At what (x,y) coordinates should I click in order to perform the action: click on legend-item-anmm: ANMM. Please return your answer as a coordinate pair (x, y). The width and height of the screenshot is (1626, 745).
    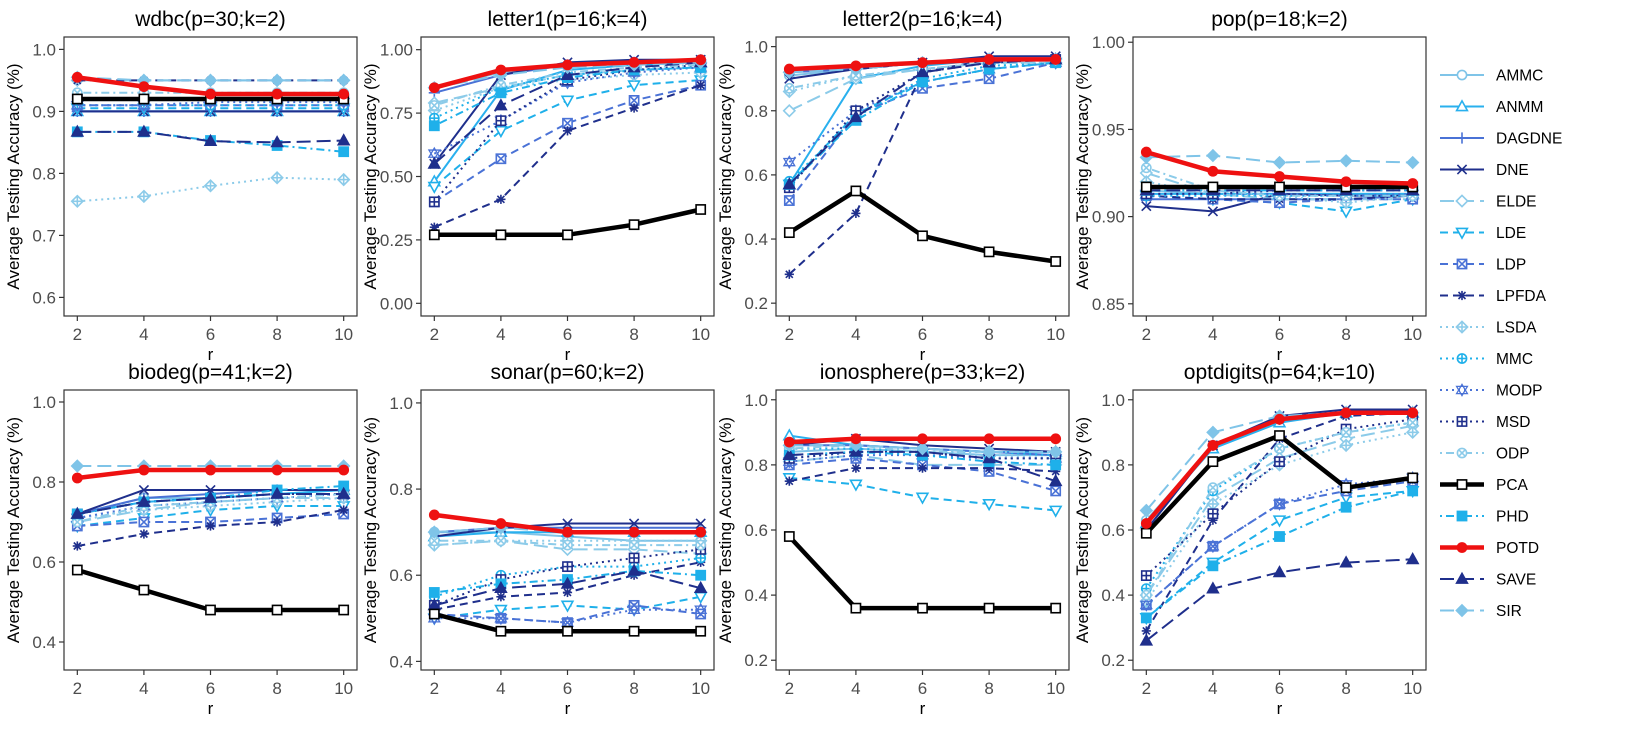
    Looking at the image, I should click on (1491, 107).